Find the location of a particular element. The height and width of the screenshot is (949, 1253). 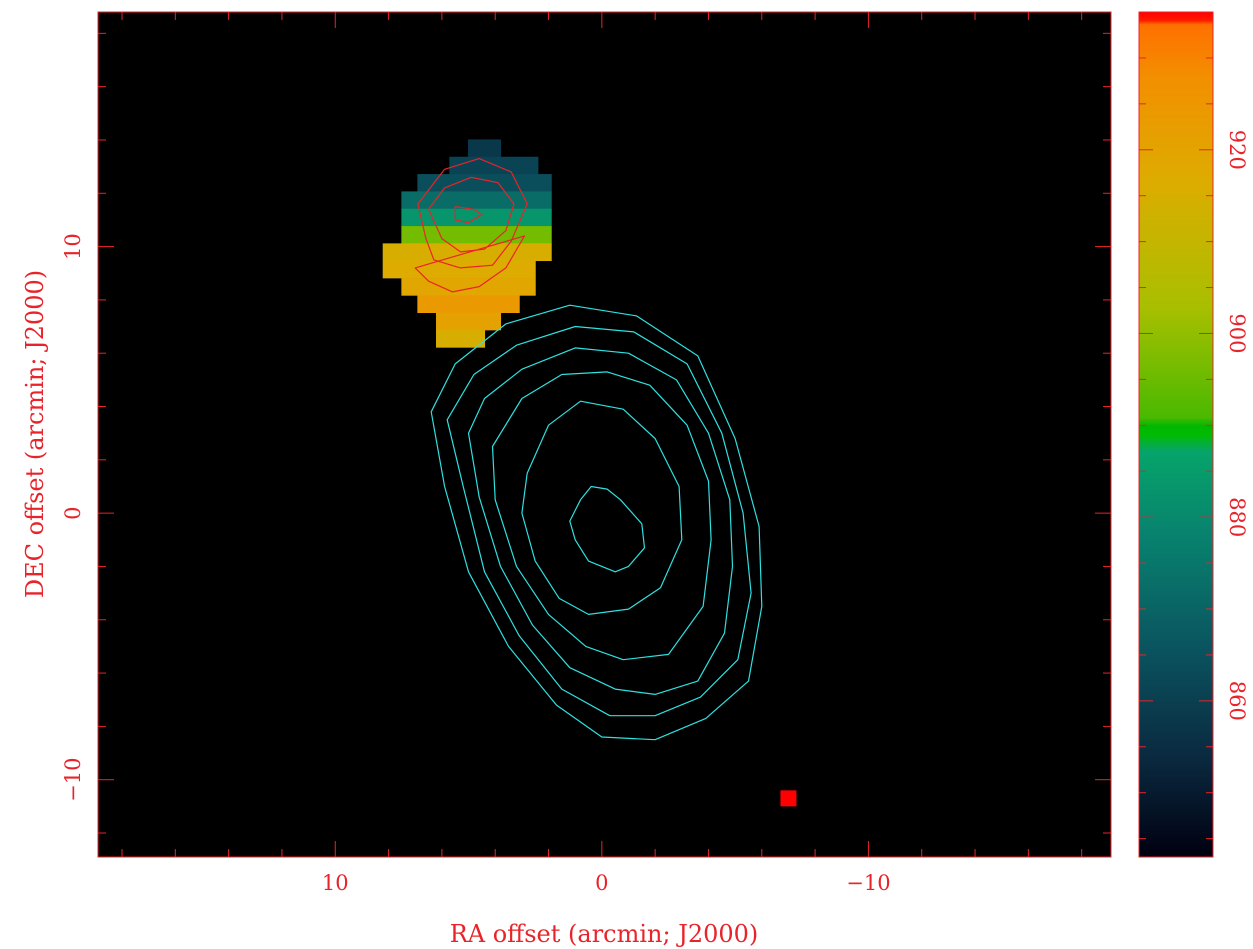

colorbar-tick-label: 900 is located at coordinates (1237, 333).